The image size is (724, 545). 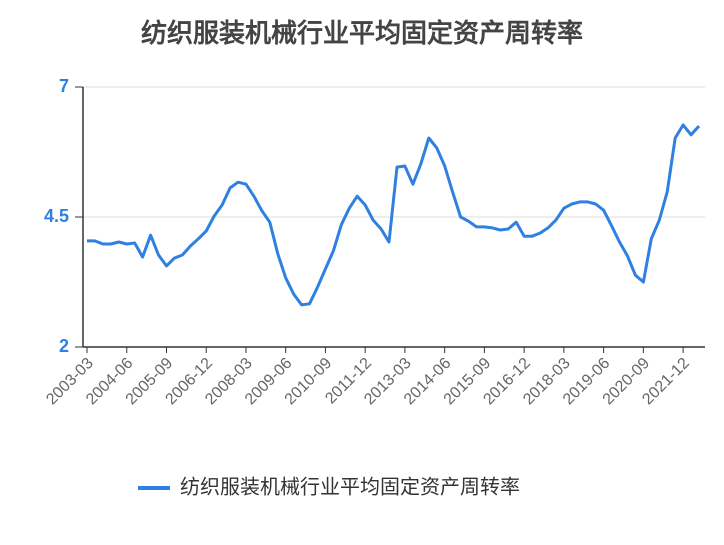 I want to click on chart-title: 纺织服装机械行业平均固定资产周转率, so click(x=362, y=33).